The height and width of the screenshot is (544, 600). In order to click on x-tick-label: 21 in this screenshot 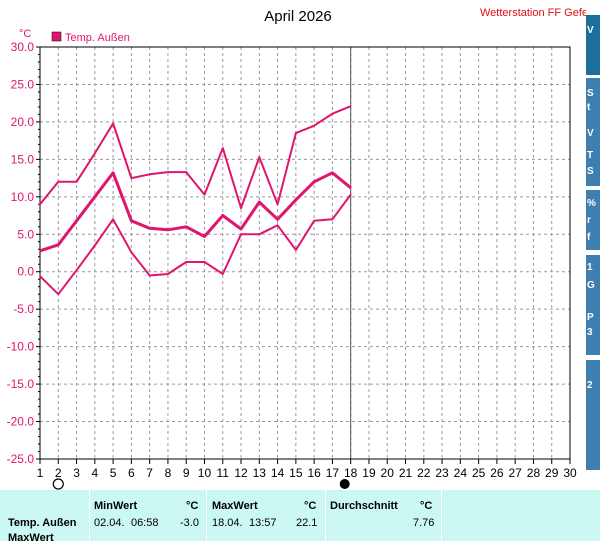, I will do `click(406, 473)`.